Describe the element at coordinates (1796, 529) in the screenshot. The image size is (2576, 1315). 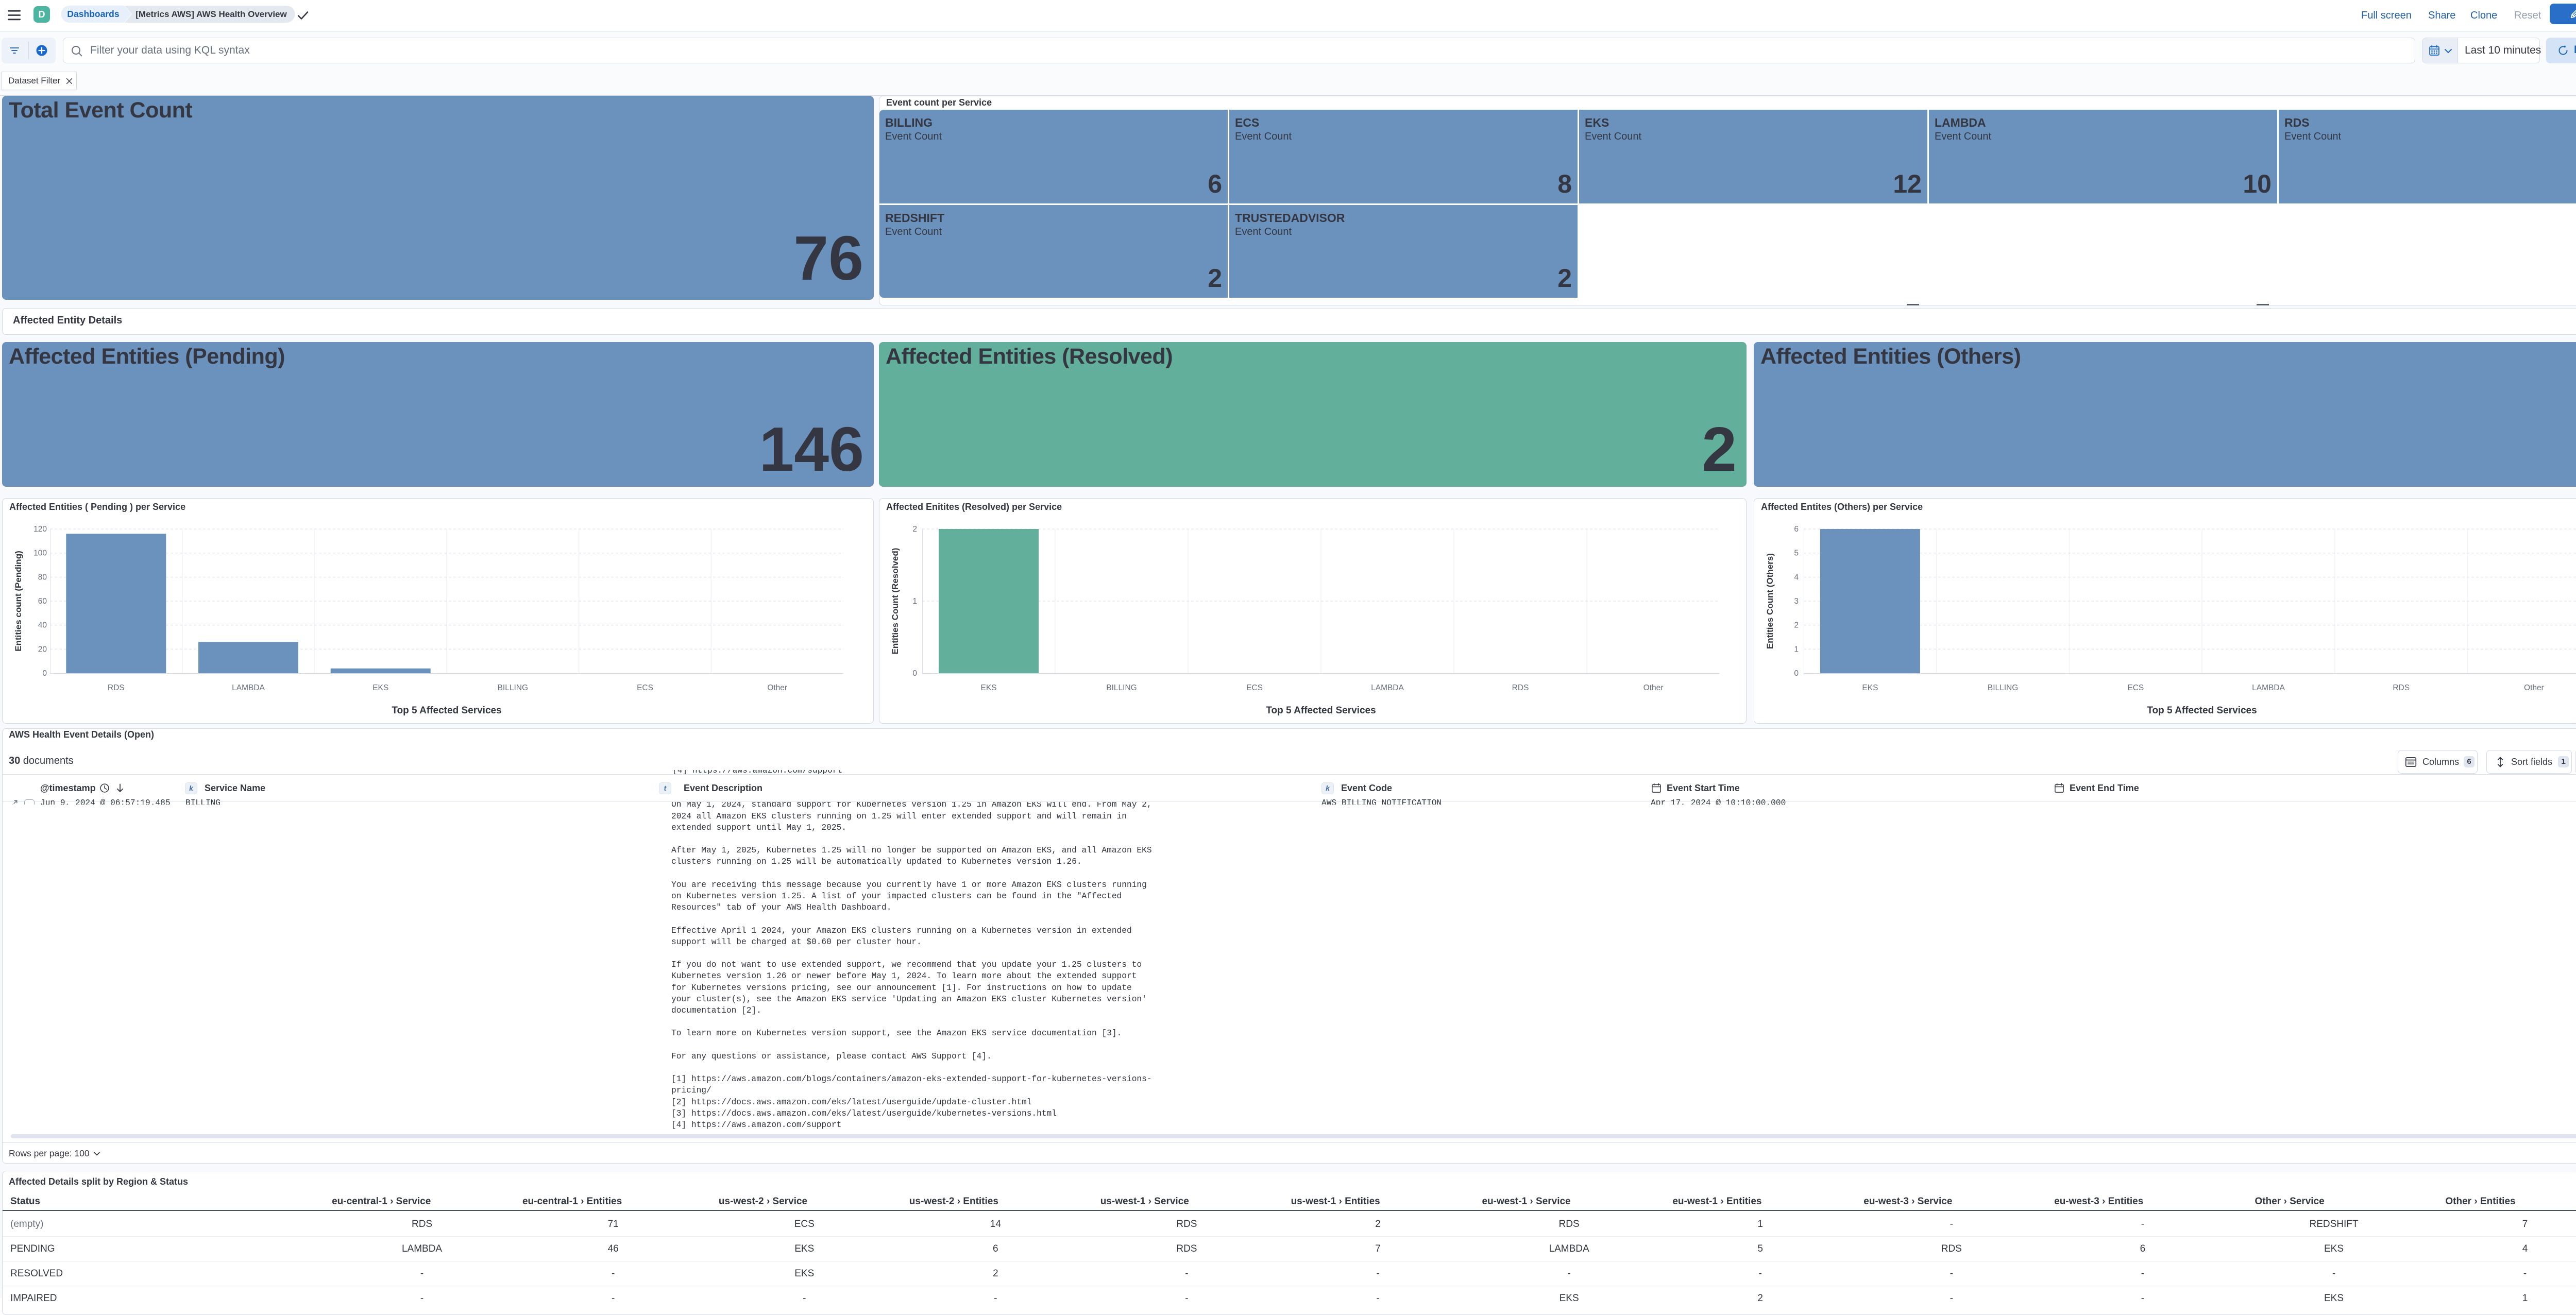
I see `svg-text: 6` at that location.